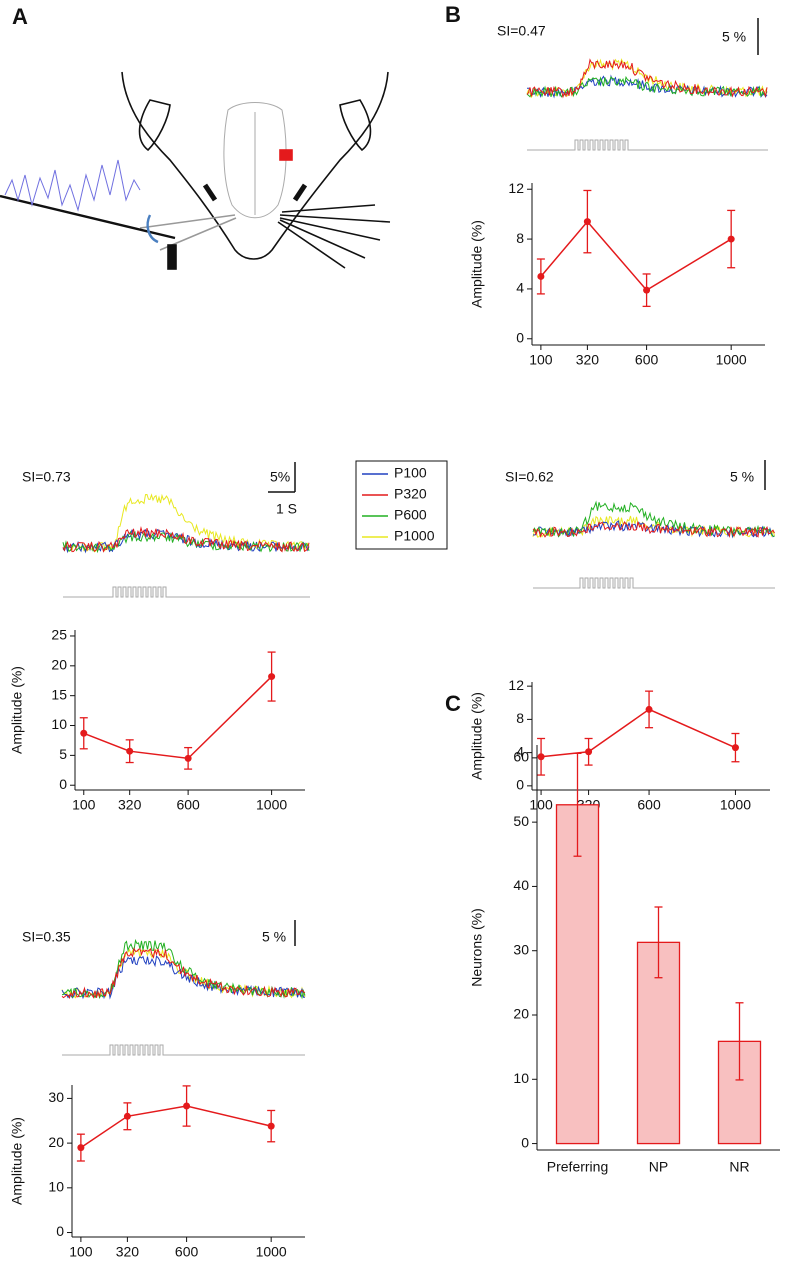 The width and height of the screenshot is (785, 1270). What do you see at coordinates (46, 937) in the screenshot?
I see `si-label: SI=0.35` at bounding box center [46, 937].